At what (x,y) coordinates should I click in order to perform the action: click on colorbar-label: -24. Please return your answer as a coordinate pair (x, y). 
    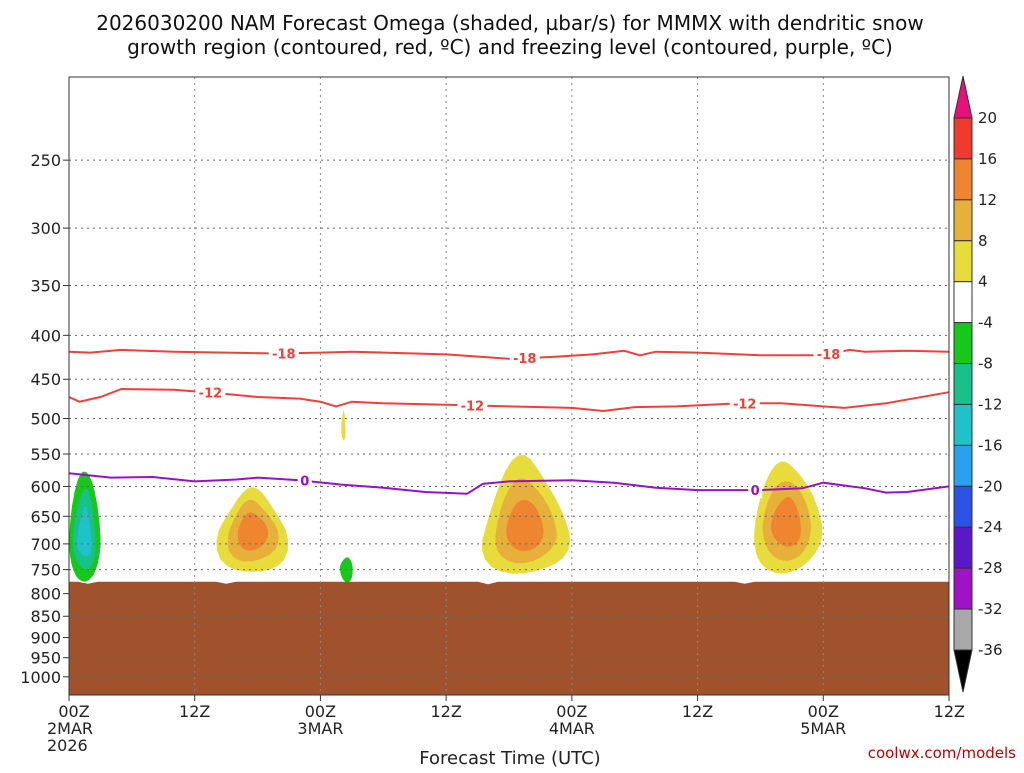
    Looking at the image, I should click on (990, 527).